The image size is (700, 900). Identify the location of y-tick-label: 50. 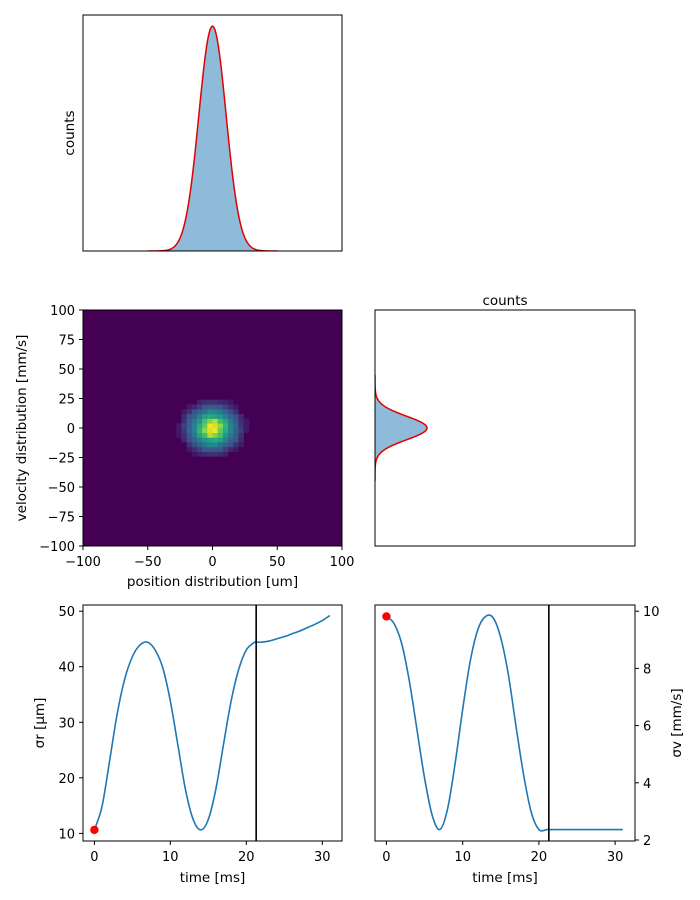
(66, 612).